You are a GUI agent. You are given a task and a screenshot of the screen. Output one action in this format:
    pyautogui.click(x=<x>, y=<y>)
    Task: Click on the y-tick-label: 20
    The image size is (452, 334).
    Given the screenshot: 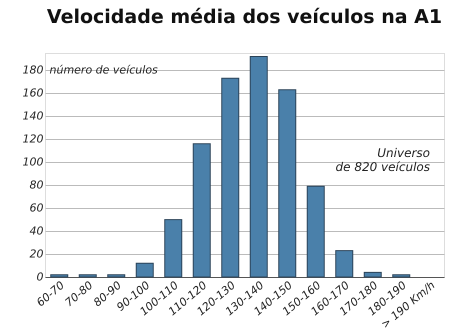 What is the action you would take?
    pyautogui.click(x=37, y=254)
    